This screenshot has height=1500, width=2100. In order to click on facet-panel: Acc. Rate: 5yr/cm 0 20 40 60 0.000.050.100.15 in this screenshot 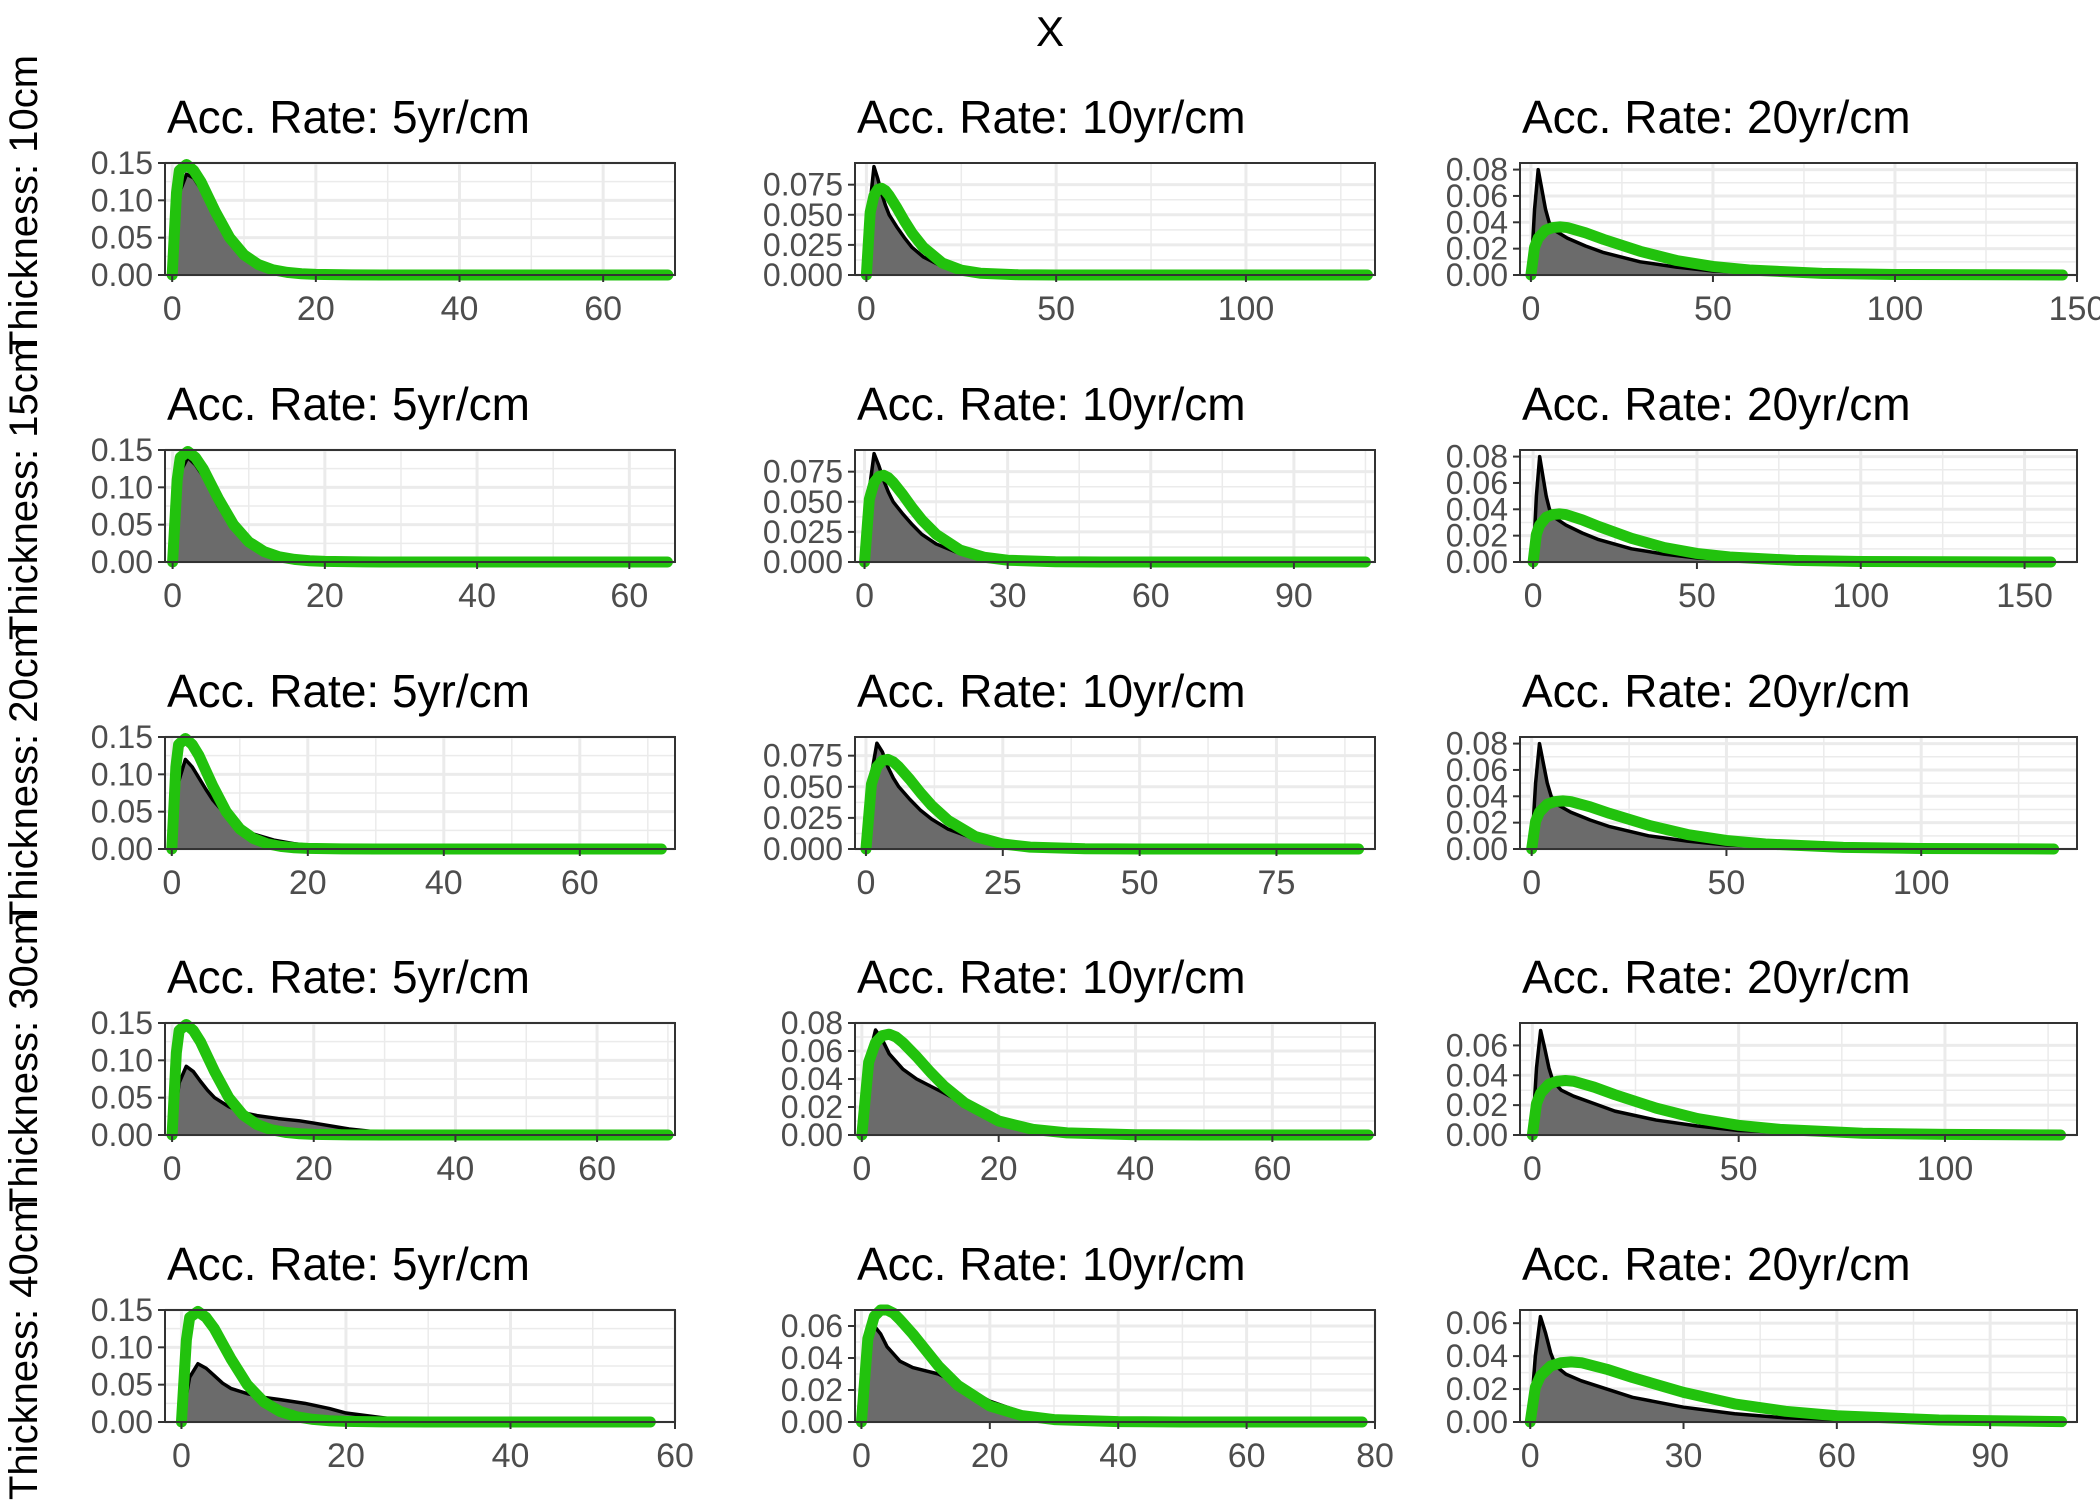, I will do `click(383, 1069)`.